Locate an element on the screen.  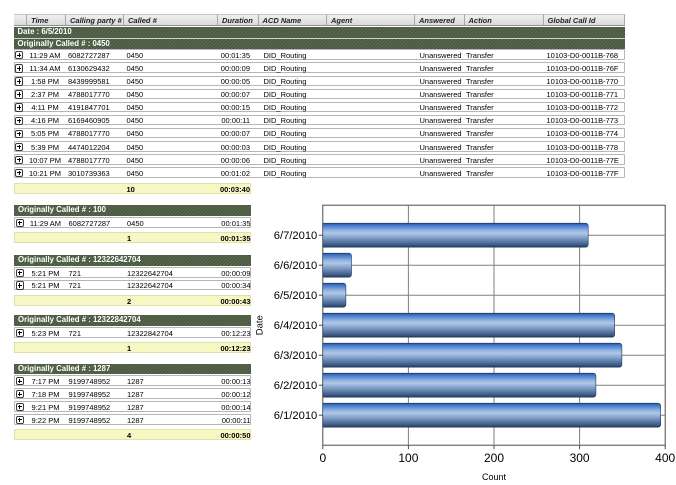
svg-text: 6/6/2010 is located at coordinates (296, 266).